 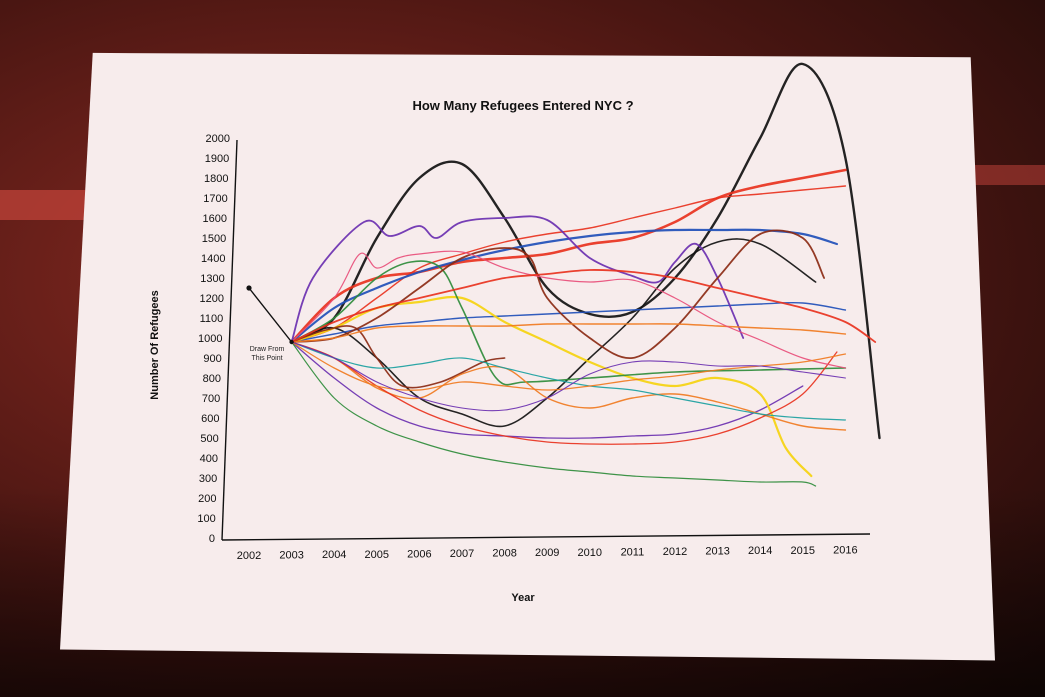 What do you see at coordinates (217, 159) in the screenshot?
I see `y-tick-1900: 1900` at bounding box center [217, 159].